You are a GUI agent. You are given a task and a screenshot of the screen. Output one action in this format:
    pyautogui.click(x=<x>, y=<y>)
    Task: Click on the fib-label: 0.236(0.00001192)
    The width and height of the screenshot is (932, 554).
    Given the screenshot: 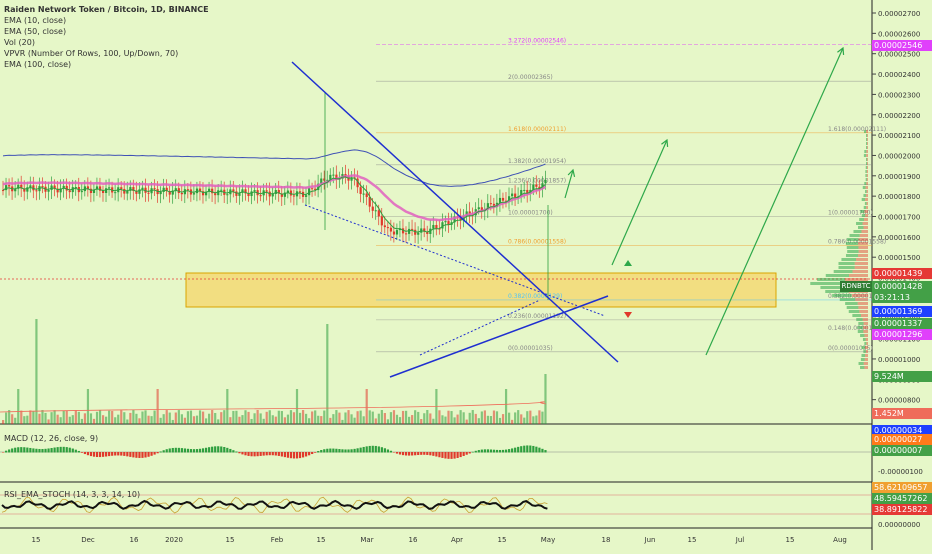 What is the action you would take?
    pyautogui.click(x=537, y=316)
    